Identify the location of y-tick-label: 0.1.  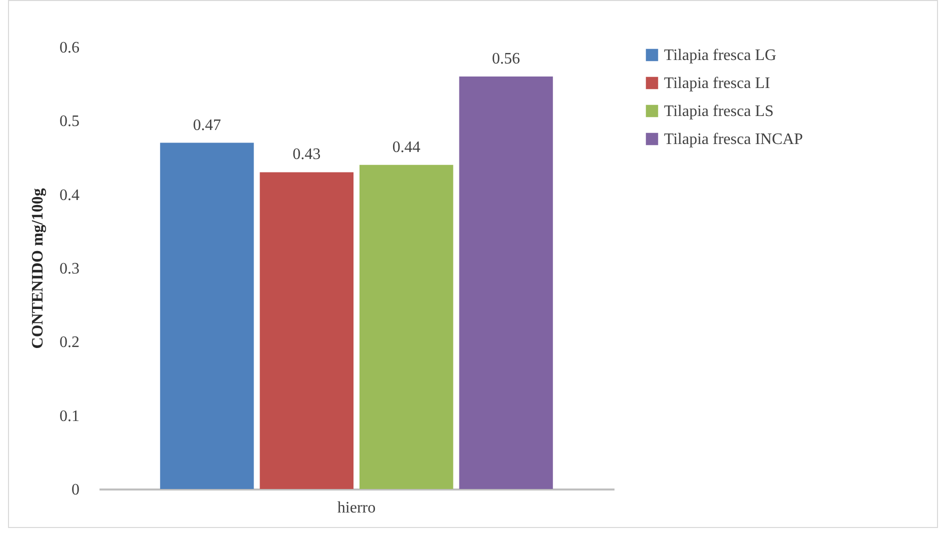
(70, 416).